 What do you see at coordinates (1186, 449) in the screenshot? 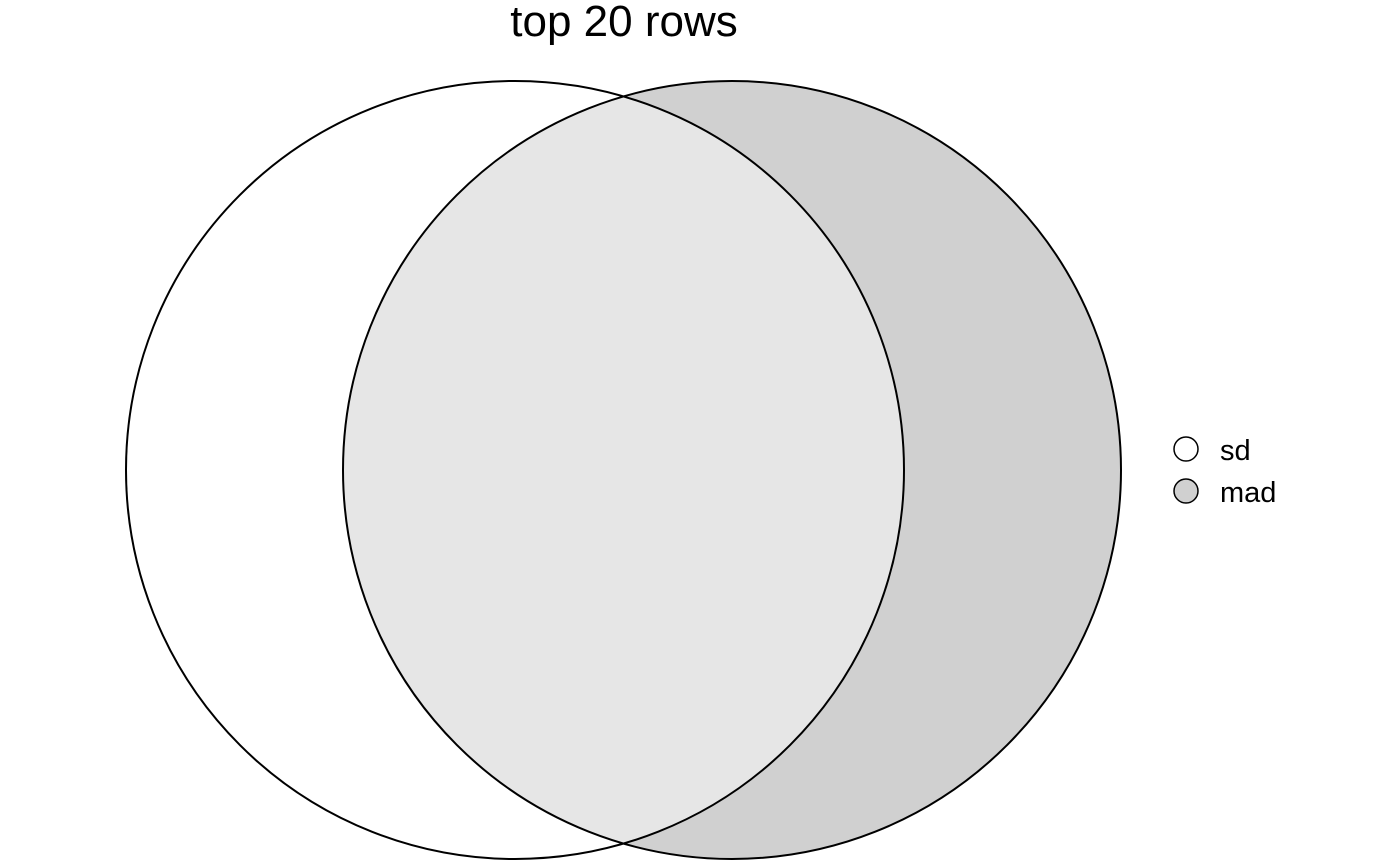
I see `legend-swatch-sd` at bounding box center [1186, 449].